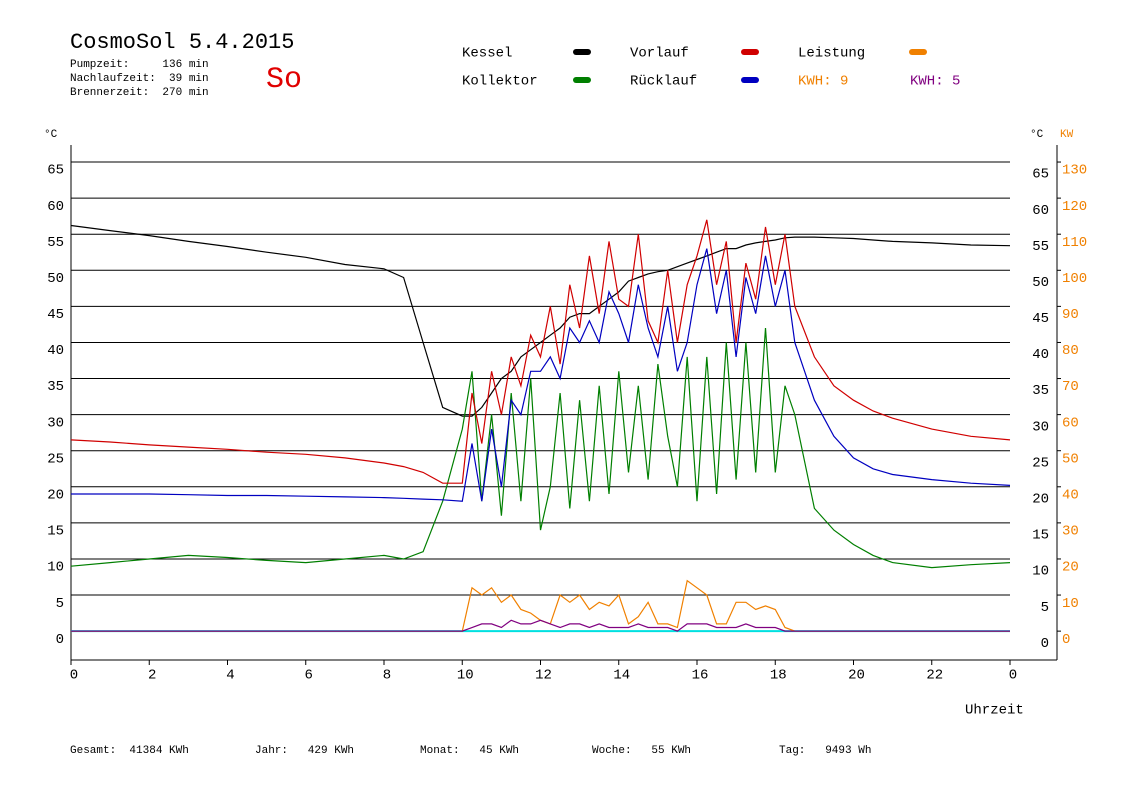 The height and width of the screenshot is (812, 1148). What do you see at coordinates (1074, 279) in the screenshot?
I see `y2-tick-label: 100` at bounding box center [1074, 279].